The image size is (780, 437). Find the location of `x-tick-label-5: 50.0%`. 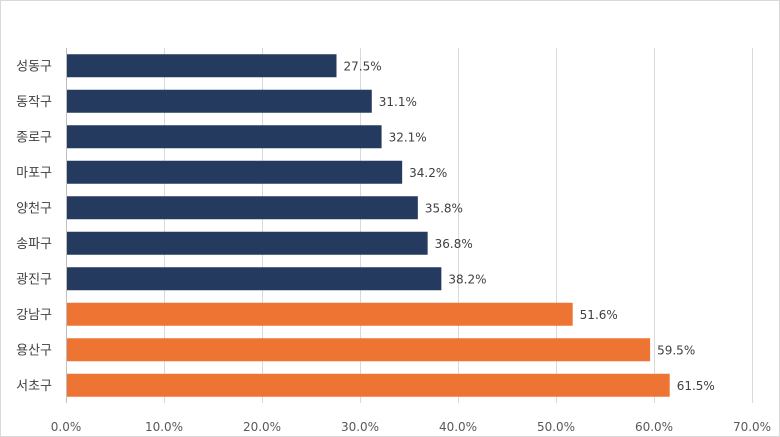

x-tick-label-5: 50.0% is located at coordinates (556, 427).